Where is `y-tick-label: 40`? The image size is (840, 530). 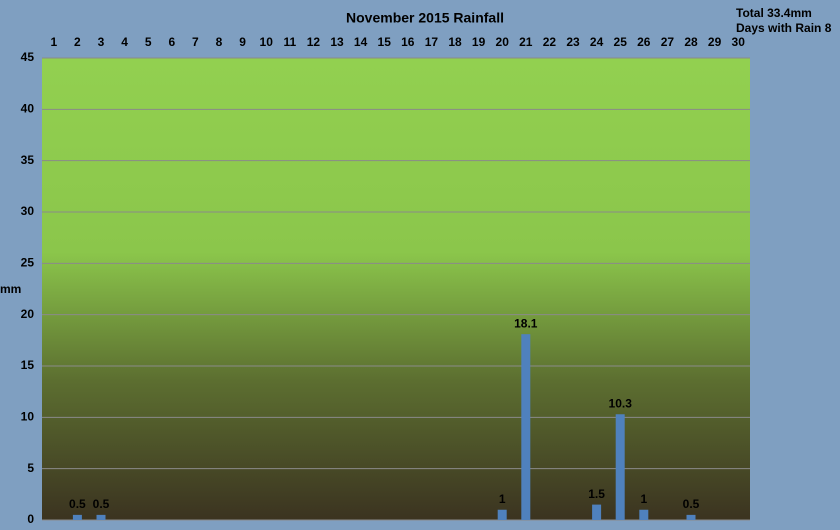 y-tick-label: 40 is located at coordinates (28, 109).